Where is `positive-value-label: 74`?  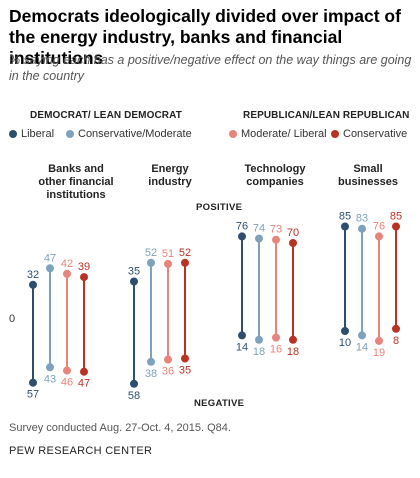 positive-value-label: 74 is located at coordinates (259, 229).